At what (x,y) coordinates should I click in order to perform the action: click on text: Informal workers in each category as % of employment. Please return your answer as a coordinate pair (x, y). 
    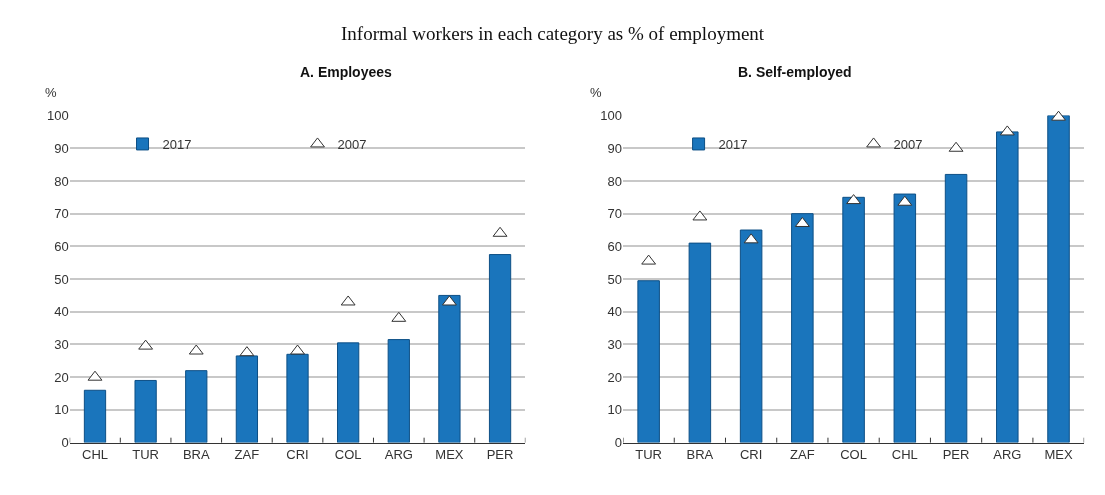
    Looking at the image, I should click on (553, 33).